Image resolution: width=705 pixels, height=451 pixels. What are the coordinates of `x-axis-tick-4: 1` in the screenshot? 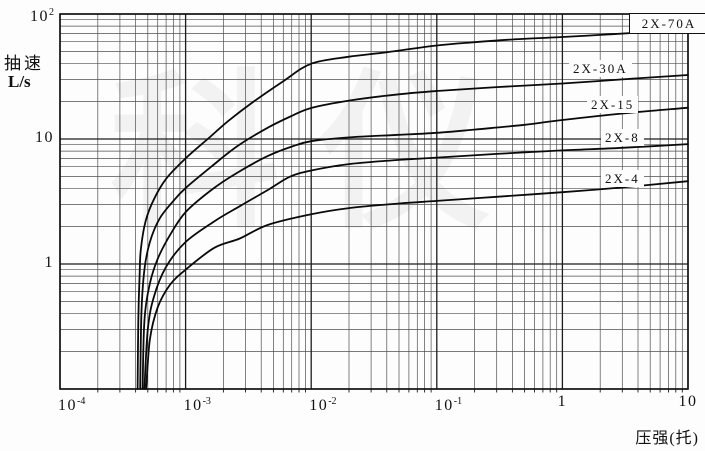 It's located at (562, 401).